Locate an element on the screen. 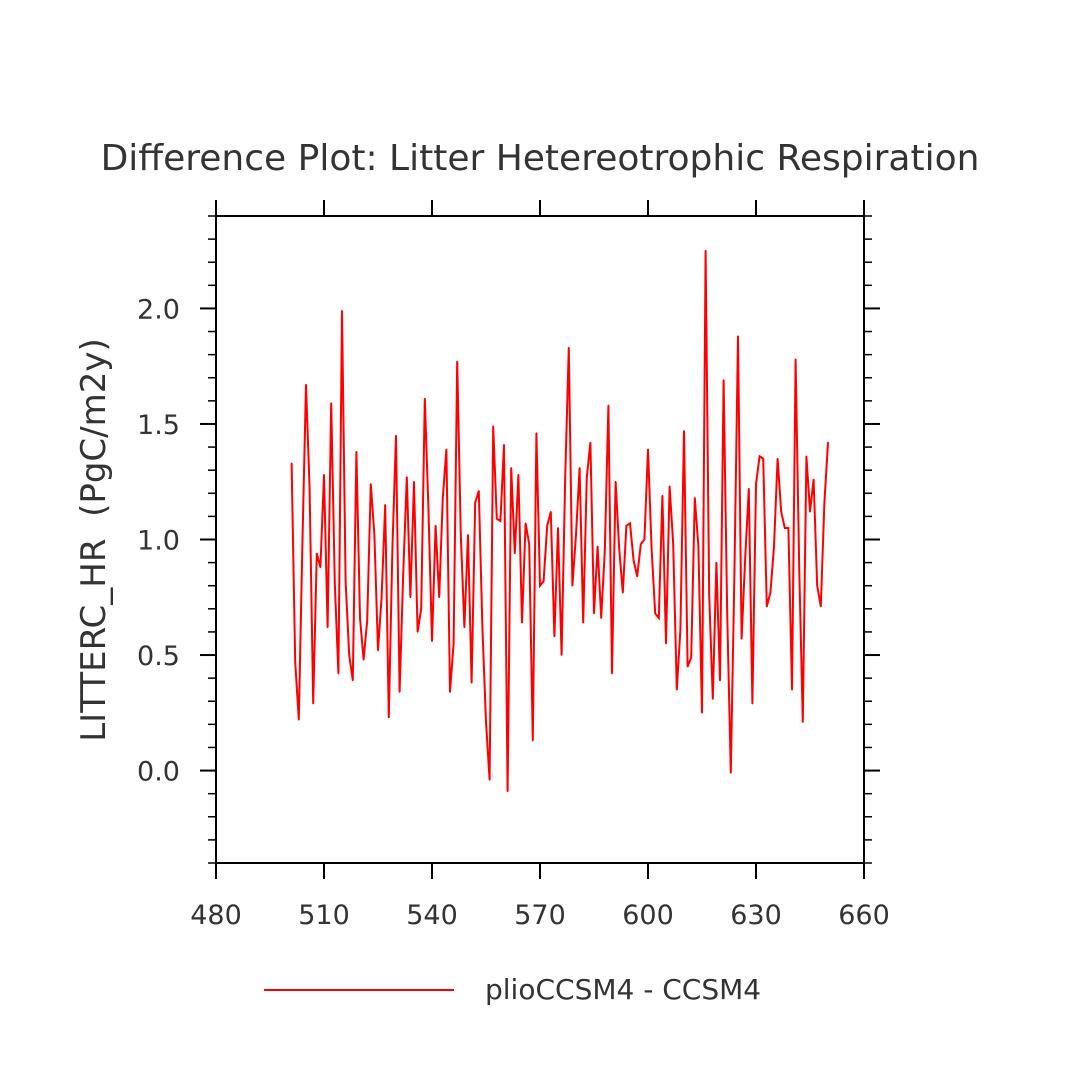 This screenshot has width=1080, height=1080. legend-label: plioCCSM4 - CCSM4 is located at coordinates (623, 989).